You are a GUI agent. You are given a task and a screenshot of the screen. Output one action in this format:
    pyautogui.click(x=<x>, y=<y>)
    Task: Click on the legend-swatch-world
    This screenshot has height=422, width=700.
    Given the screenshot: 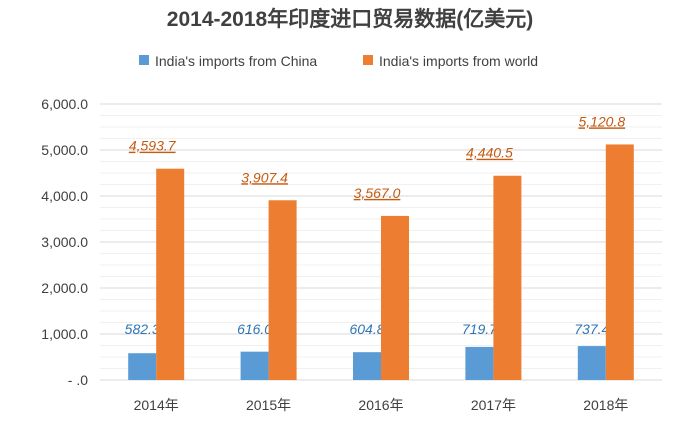 What is the action you would take?
    pyautogui.click(x=368, y=60)
    